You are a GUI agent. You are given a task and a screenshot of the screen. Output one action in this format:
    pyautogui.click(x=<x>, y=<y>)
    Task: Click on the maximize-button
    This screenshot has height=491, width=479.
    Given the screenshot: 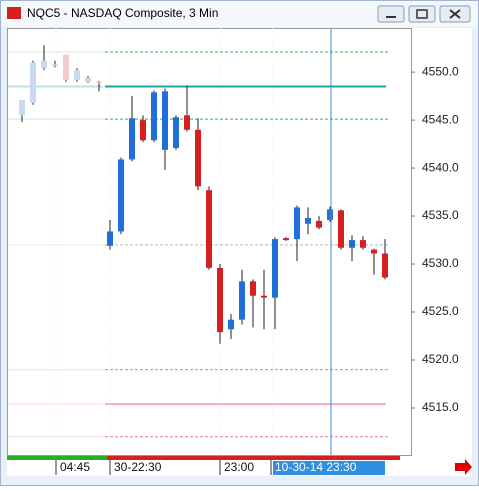 What is the action you would take?
    pyautogui.click(x=422, y=14)
    